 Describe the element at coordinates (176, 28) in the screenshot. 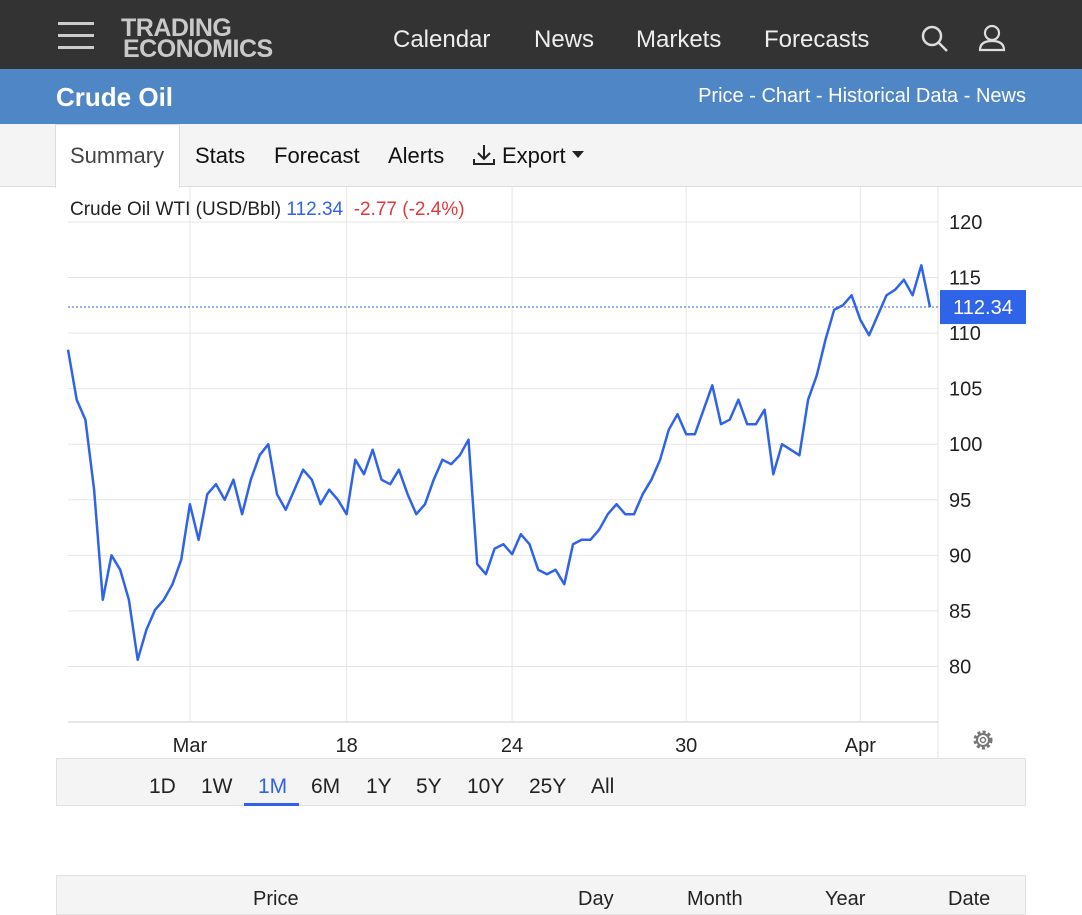

I see `logo: TRADING` at that location.